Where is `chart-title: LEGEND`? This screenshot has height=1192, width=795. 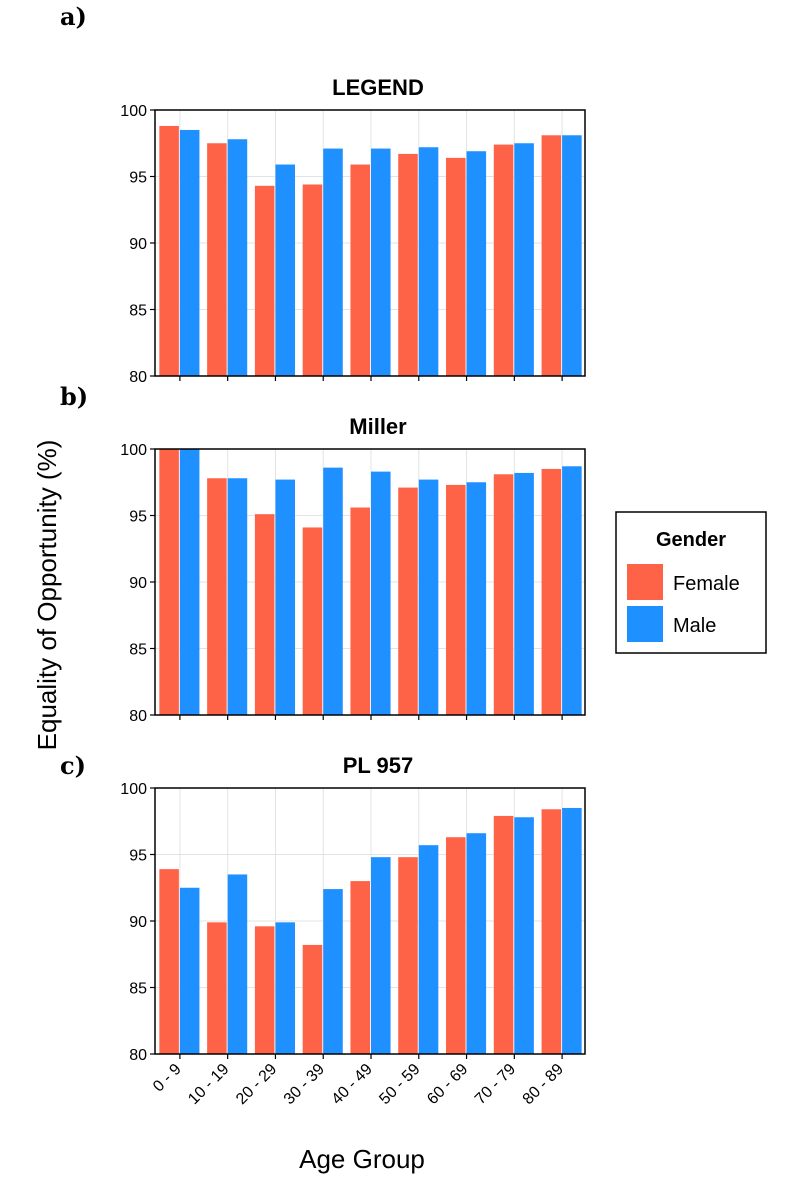
chart-title: LEGEND is located at coordinates (378, 87).